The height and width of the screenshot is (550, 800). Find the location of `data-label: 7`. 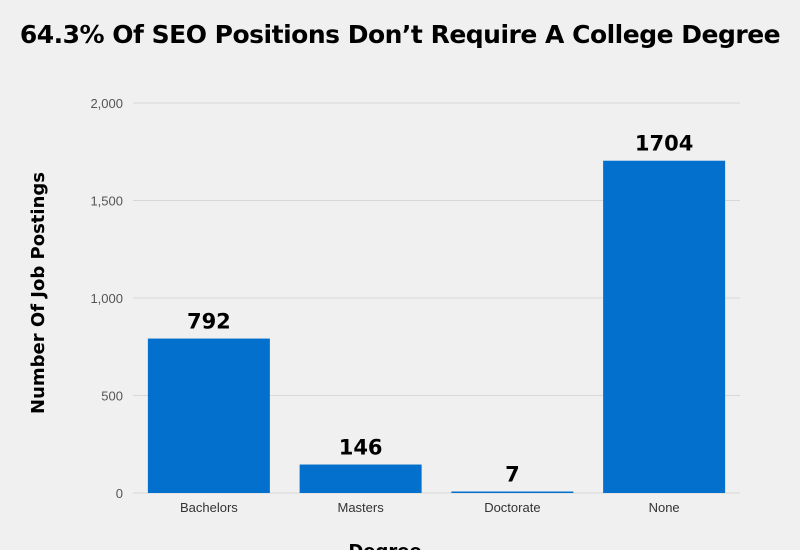

data-label: 7 is located at coordinates (512, 475).